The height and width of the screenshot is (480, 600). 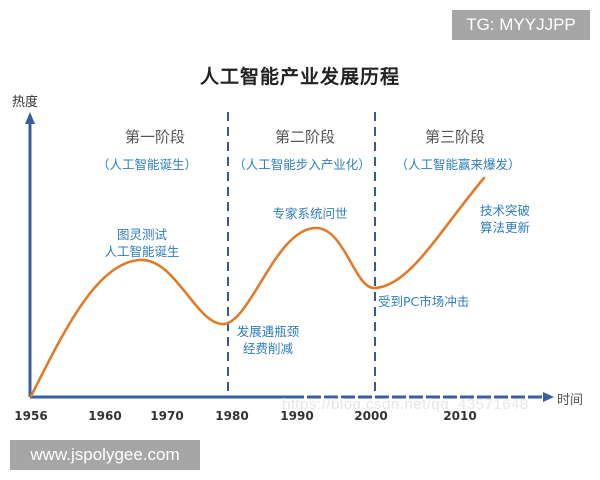 I want to click on x-tick-label: 1970, so click(x=167, y=416).